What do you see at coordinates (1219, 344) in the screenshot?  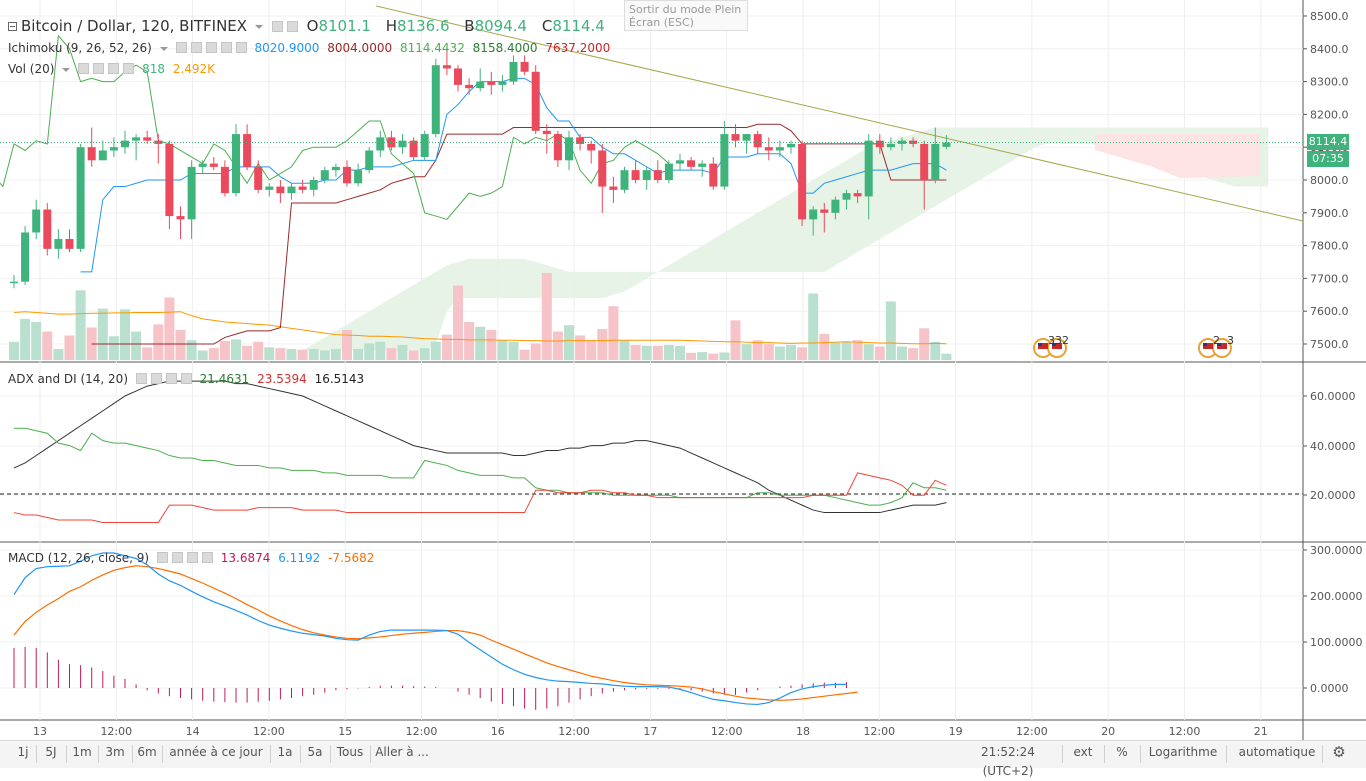 I see `flag-canton` at bounding box center [1219, 344].